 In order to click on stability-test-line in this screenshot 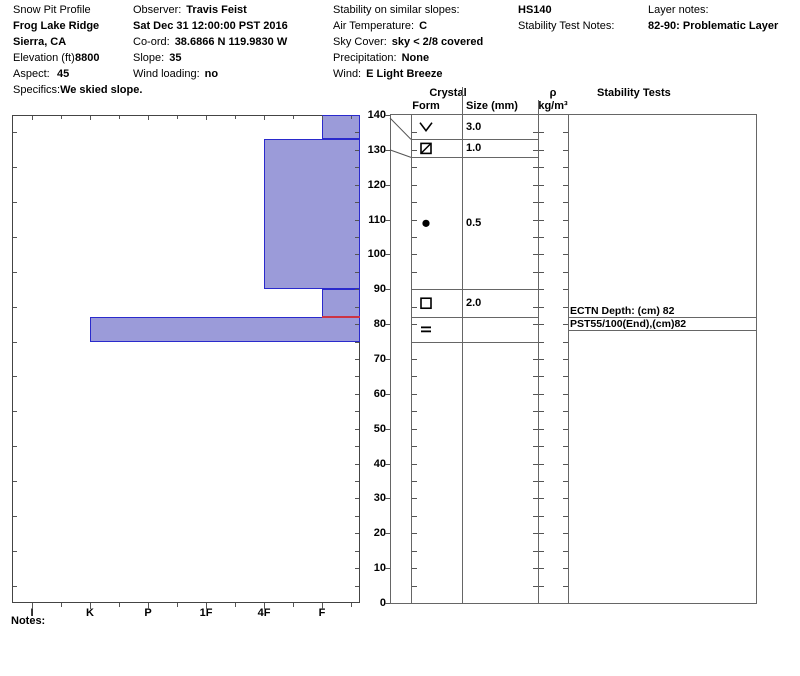, I will do `click(662, 331)`.